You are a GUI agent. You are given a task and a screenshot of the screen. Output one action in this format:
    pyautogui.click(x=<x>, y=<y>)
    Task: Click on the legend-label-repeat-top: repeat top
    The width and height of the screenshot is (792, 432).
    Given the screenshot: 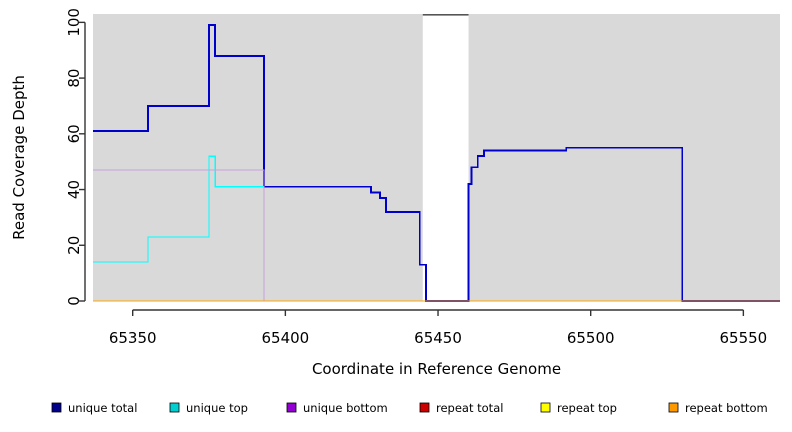 What is the action you would take?
    pyautogui.click(x=587, y=408)
    